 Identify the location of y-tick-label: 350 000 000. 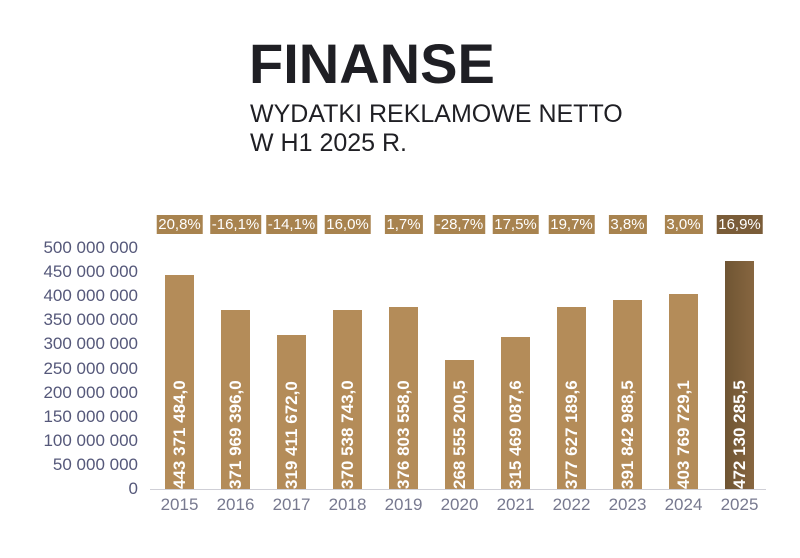
(90, 320).